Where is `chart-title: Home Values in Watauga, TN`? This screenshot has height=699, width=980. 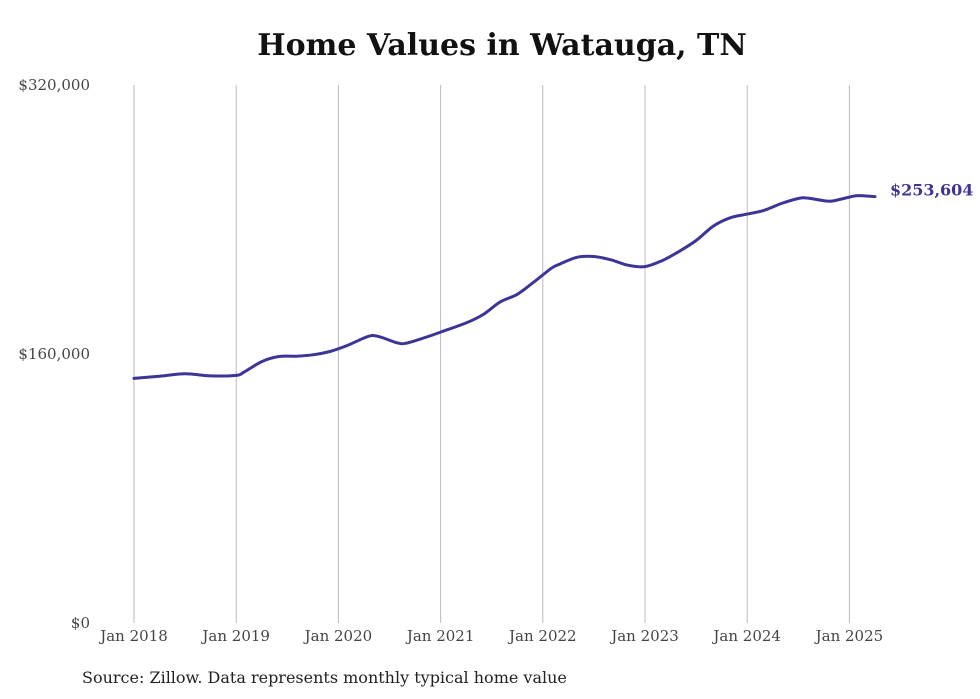
chart-title: Home Values in Watauga, TN is located at coordinates (502, 45).